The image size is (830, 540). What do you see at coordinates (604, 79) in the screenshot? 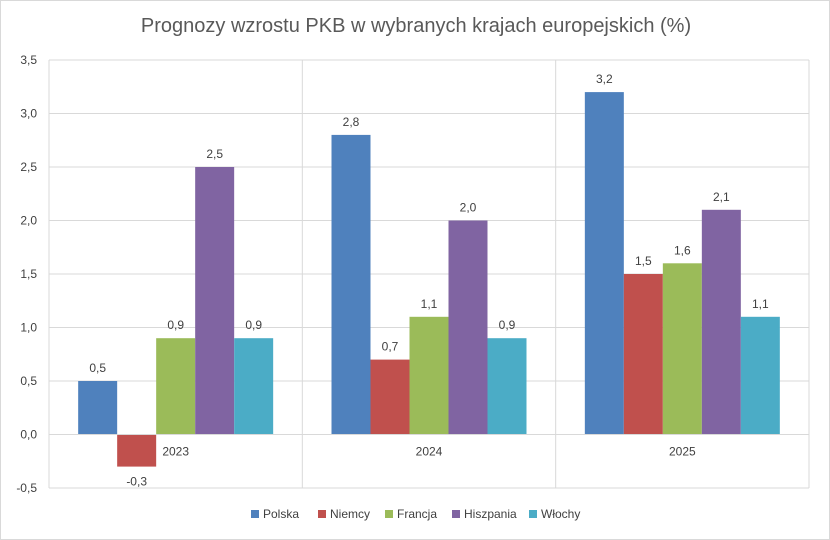
I see `data-label: 3,2` at bounding box center [604, 79].